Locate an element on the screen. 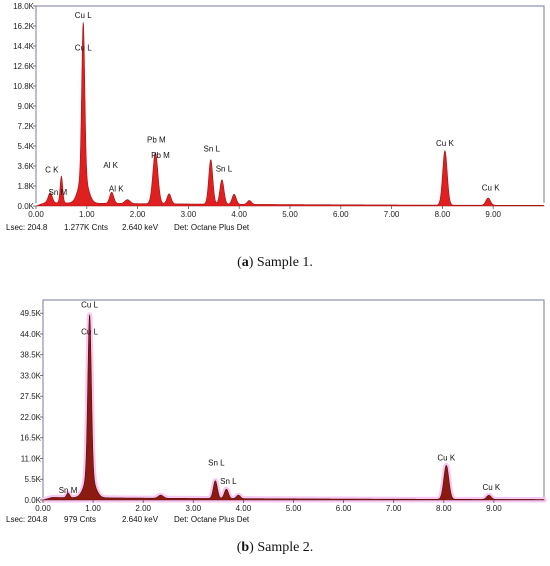 The width and height of the screenshot is (550, 566). y-tick-label: 38.5K is located at coordinates (31, 355).